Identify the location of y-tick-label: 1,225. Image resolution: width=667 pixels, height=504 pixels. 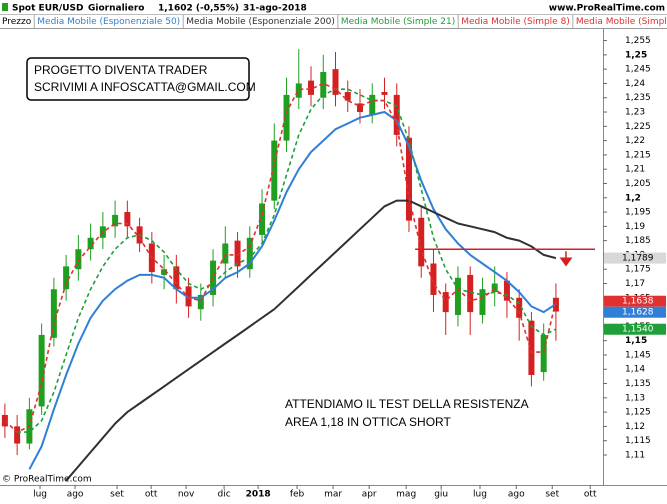
(638, 127).